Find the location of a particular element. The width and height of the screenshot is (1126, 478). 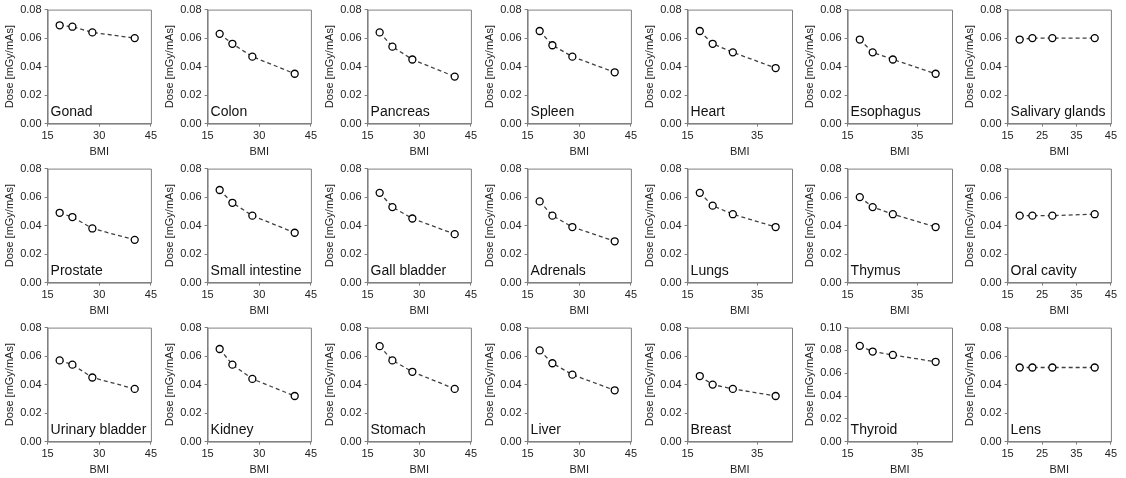

annotation: Oral cavity is located at coordinates (1043, 269).